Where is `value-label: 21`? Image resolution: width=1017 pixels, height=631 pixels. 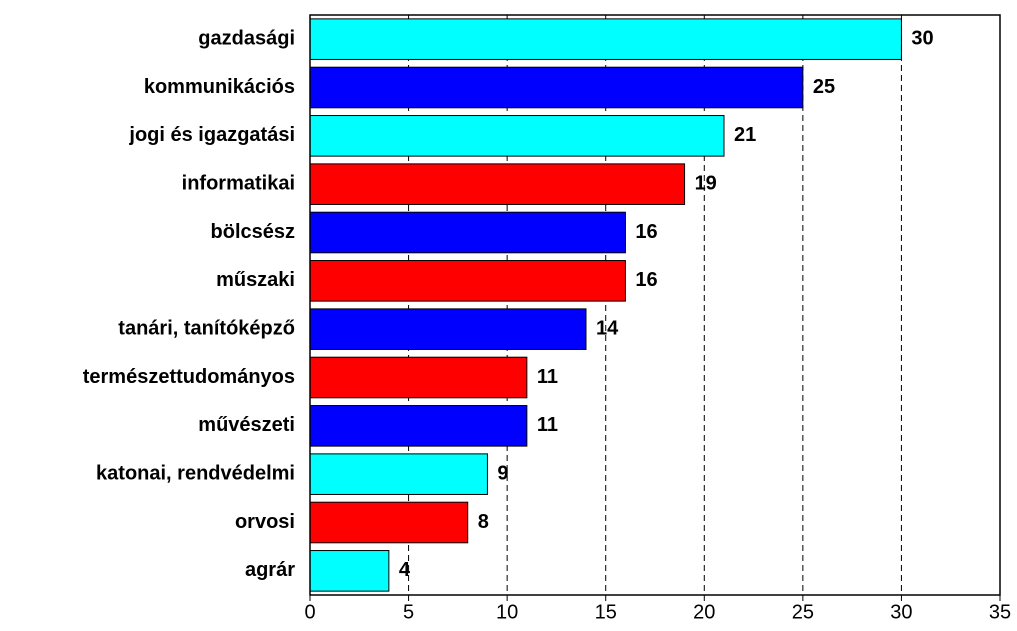 value-label: 21 is located at coordinates (745, 135).